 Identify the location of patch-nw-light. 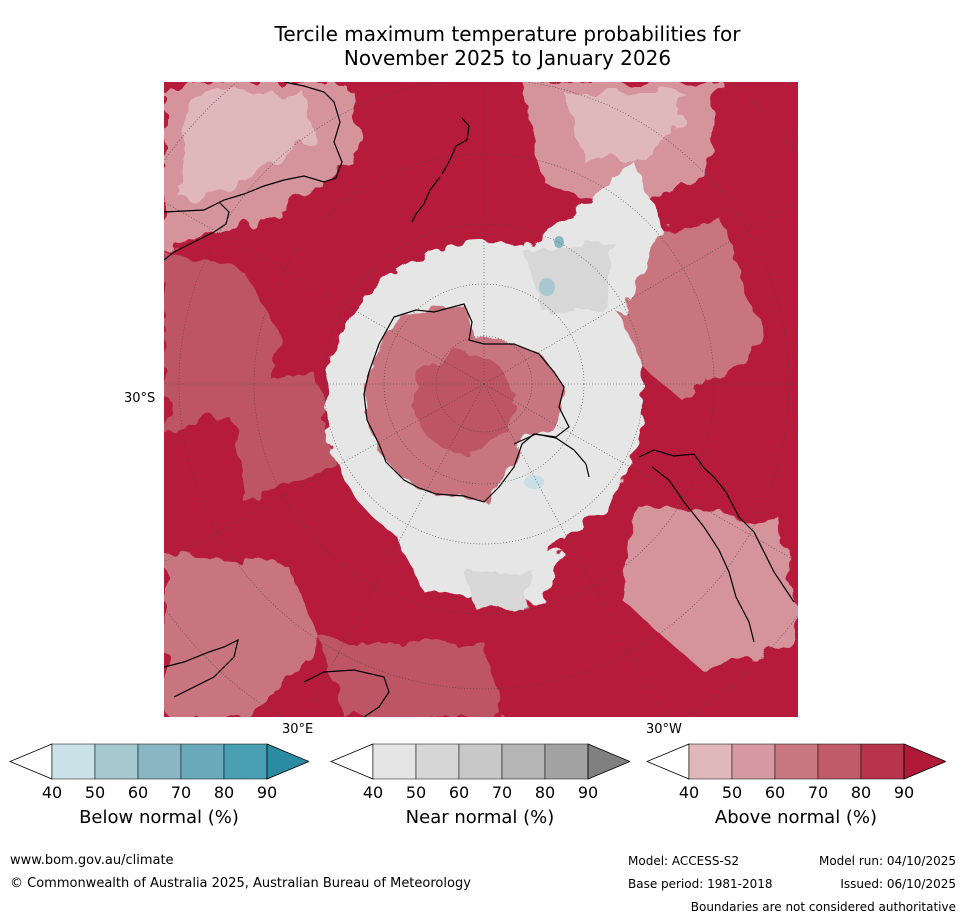
(249, 147).